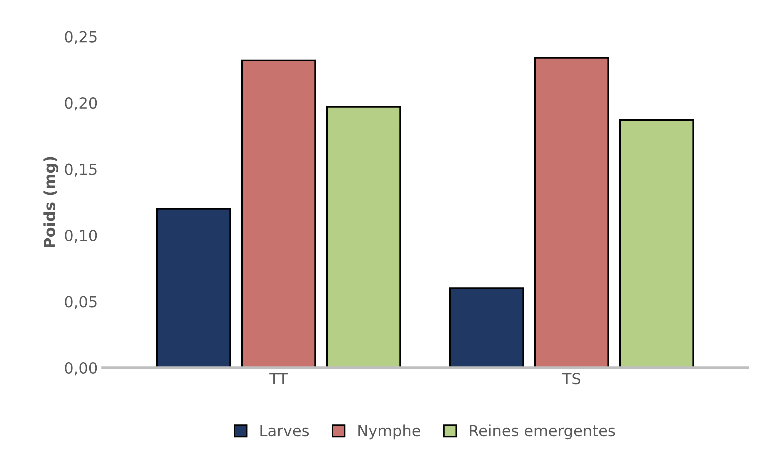 The width and height of the screenshot is (763, 460). I want to click on legend-label: Nymphe, so click(389, 432).